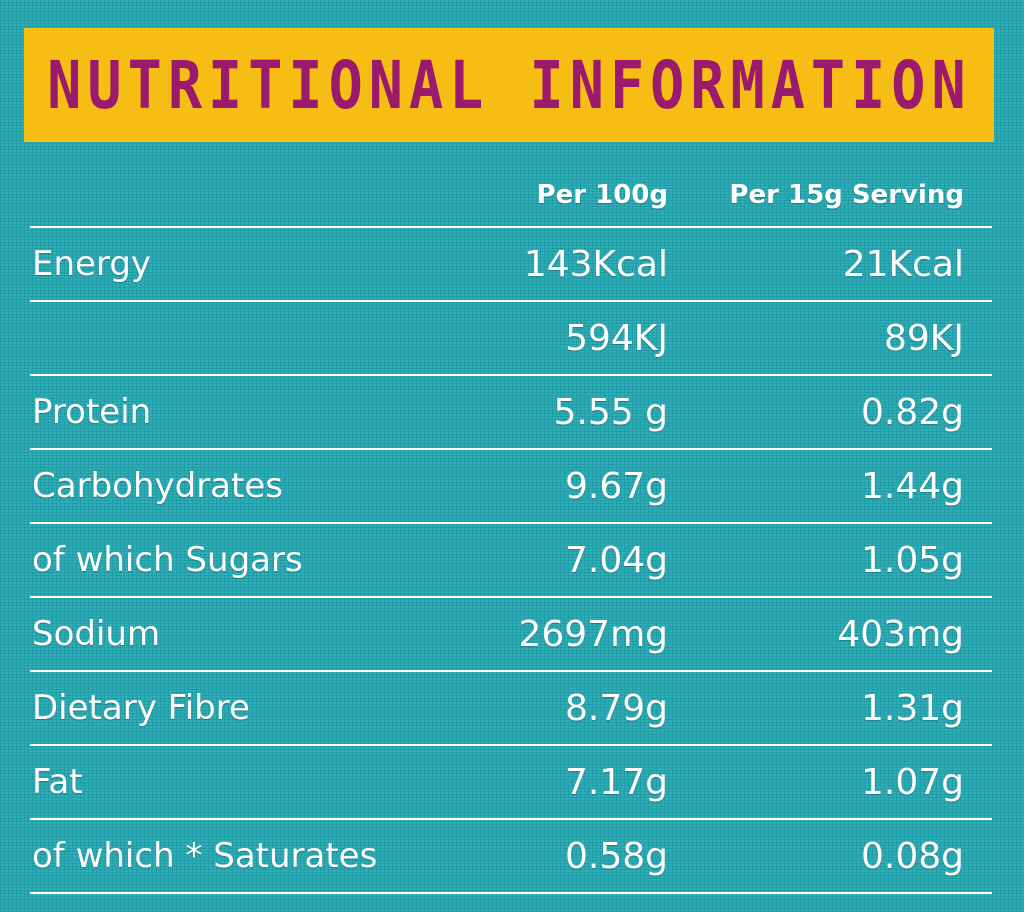 This screenshot has width=1024, height=912. I want to click on row-label: of which Sugars, so click(167, 560).